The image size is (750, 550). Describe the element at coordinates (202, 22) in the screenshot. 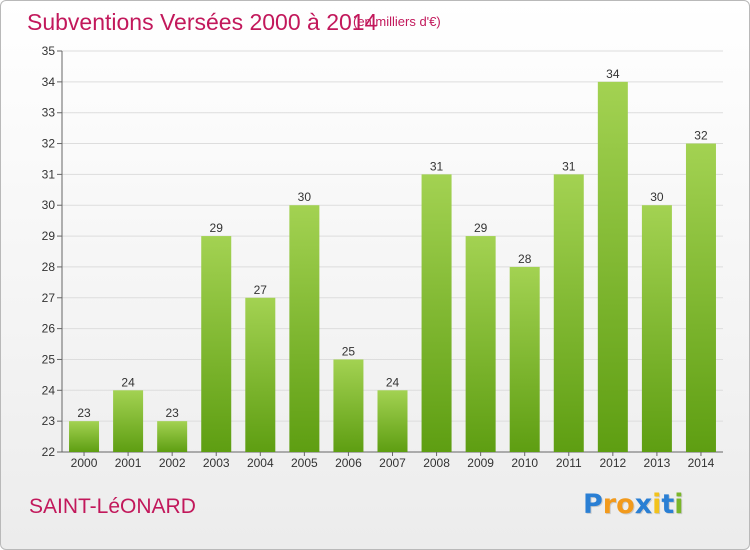

I see `chart-title: Subventions Versées 2000 à 2014` at that location.